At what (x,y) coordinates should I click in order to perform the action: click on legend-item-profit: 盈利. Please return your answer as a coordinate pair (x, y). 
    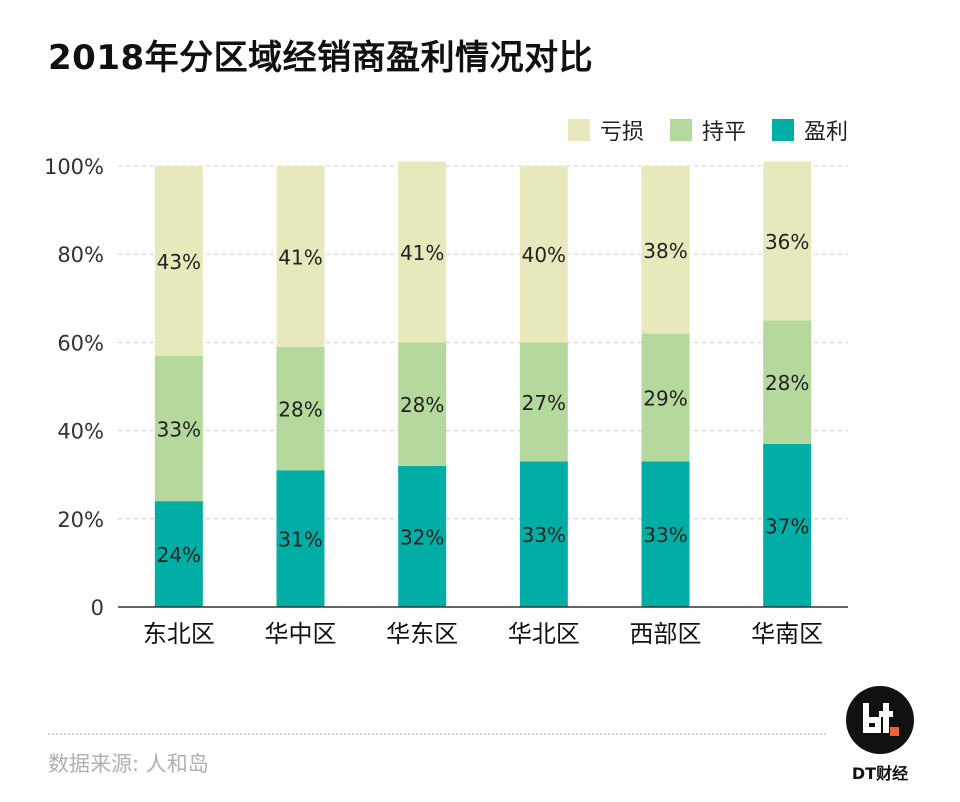
    Looking at the image, I should click on (809, 130).